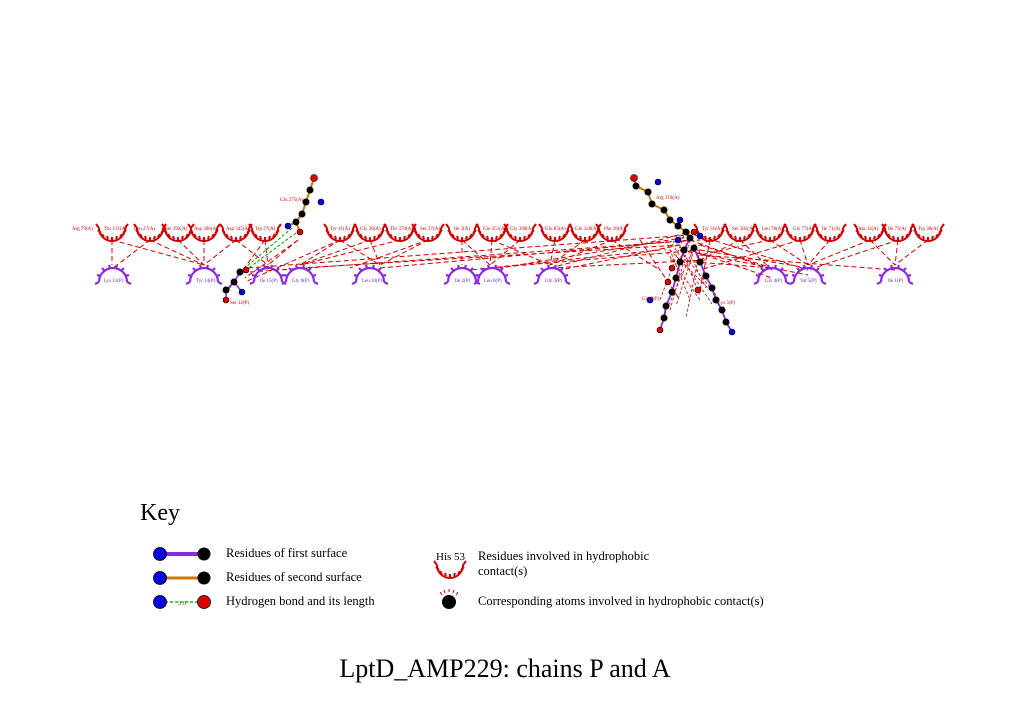  Describe the element at coordinates (803, 229) in the screenshot. I see `residue-label: Gly 77(A)` at that location.